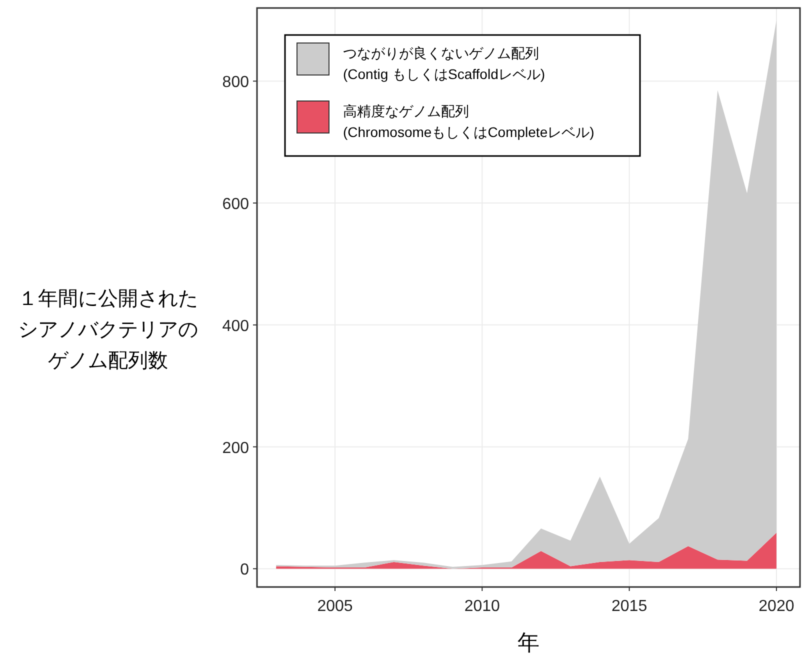 The height and width of the screenshot is (659, 803). Describe the element at coordinates (335, 606) in the screenshot. I see `x-tick-label: 2005` at that location.